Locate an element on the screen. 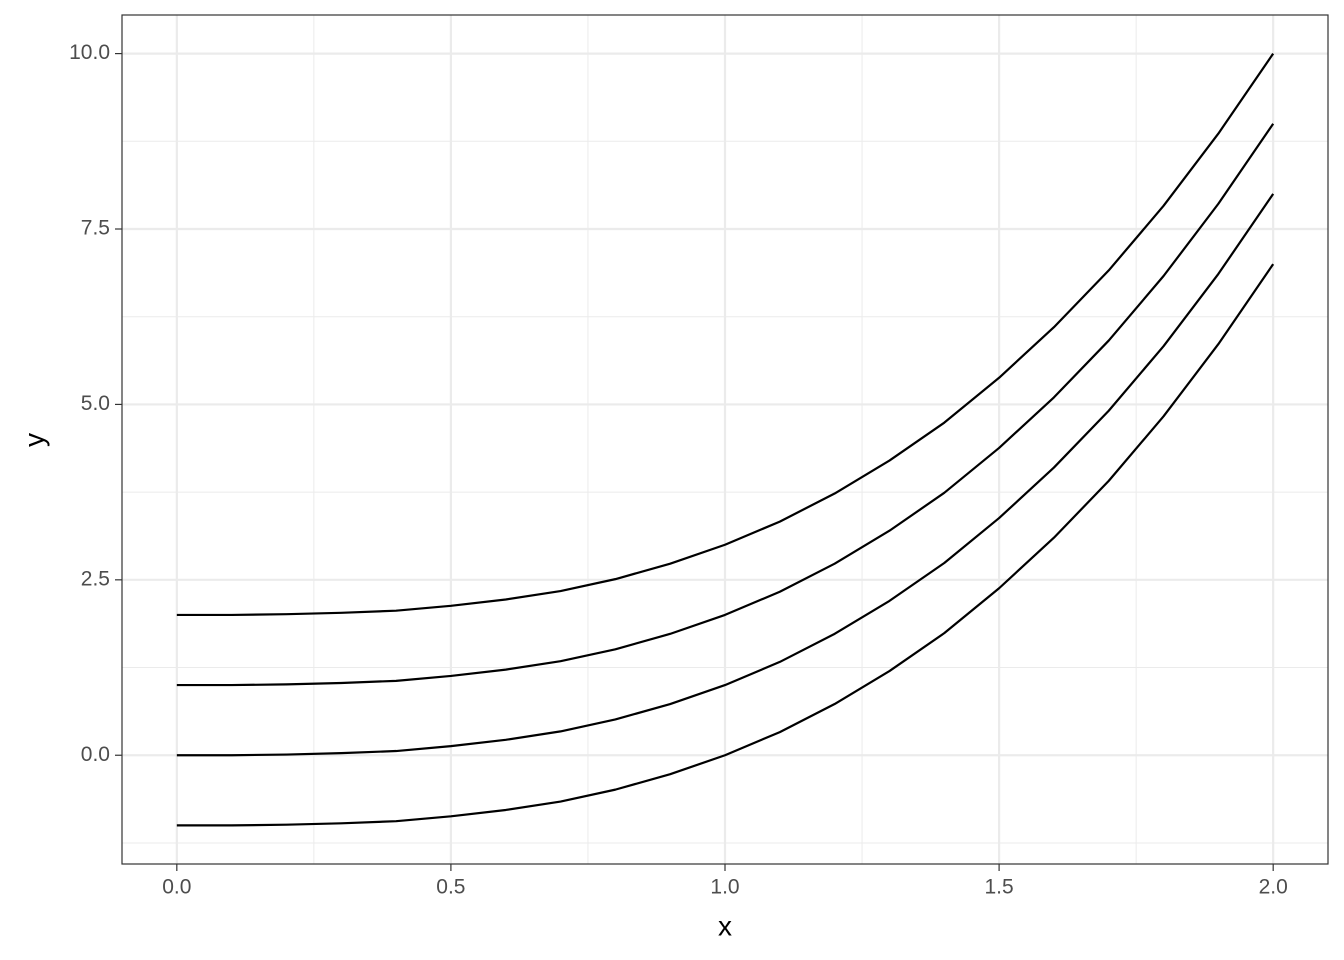 The height and width of the screenshot is (960, 1344). y-tick-label: 10.0 is located at coordinates (89, 52).